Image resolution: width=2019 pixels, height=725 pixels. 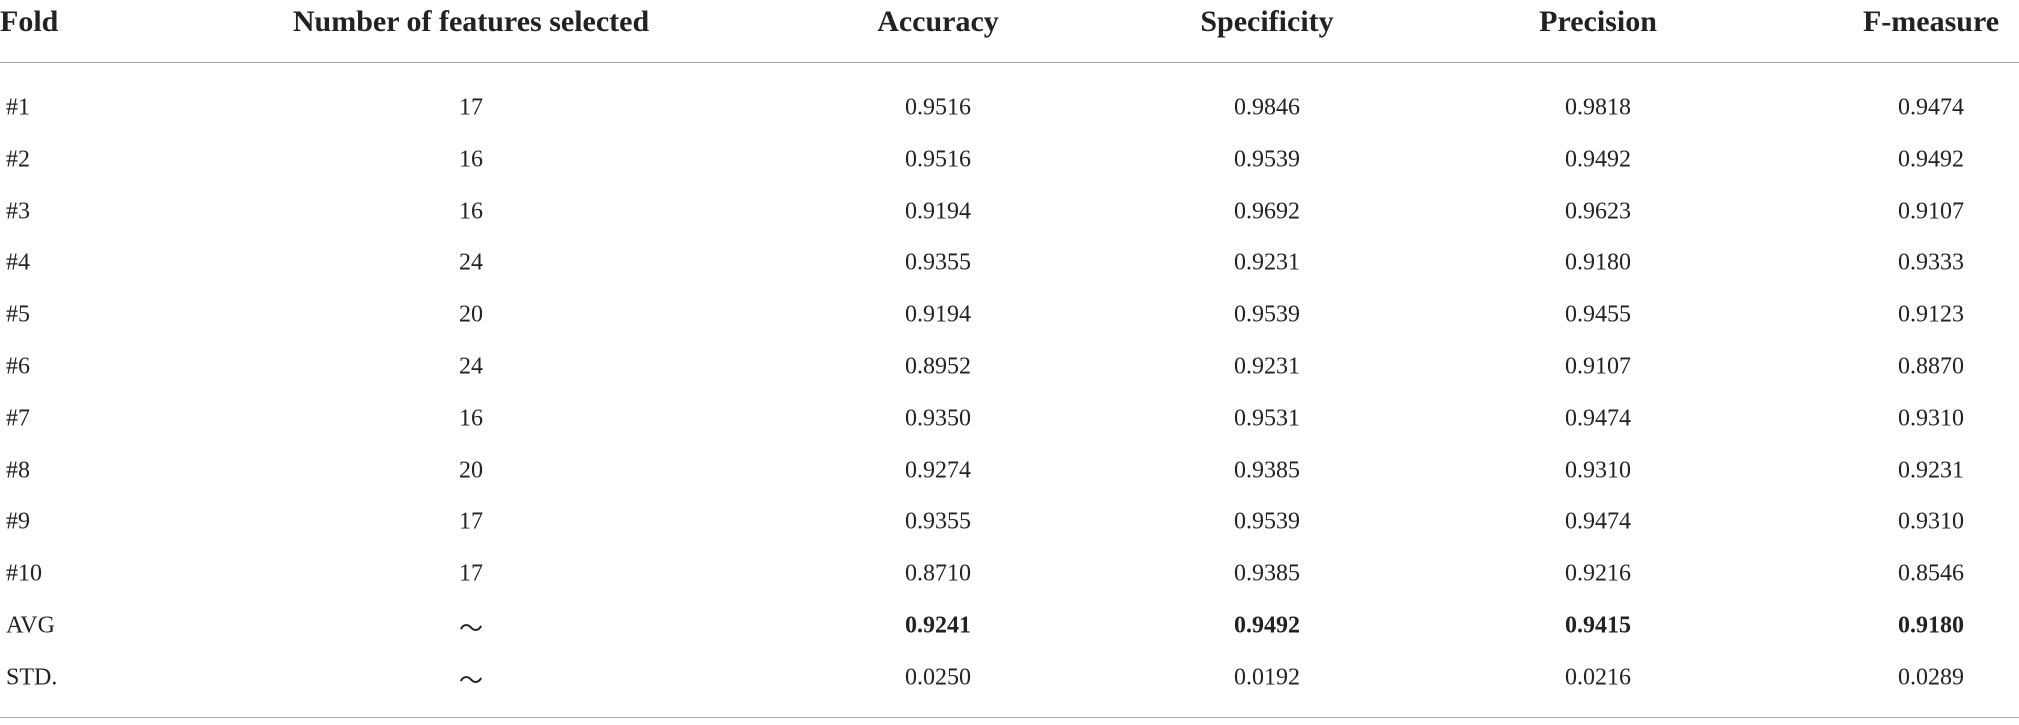 What do you see at coordinates (1598, 107) in the screenshot?
I see `table-cell: 0.9818` at bounding box center [1598, 107].